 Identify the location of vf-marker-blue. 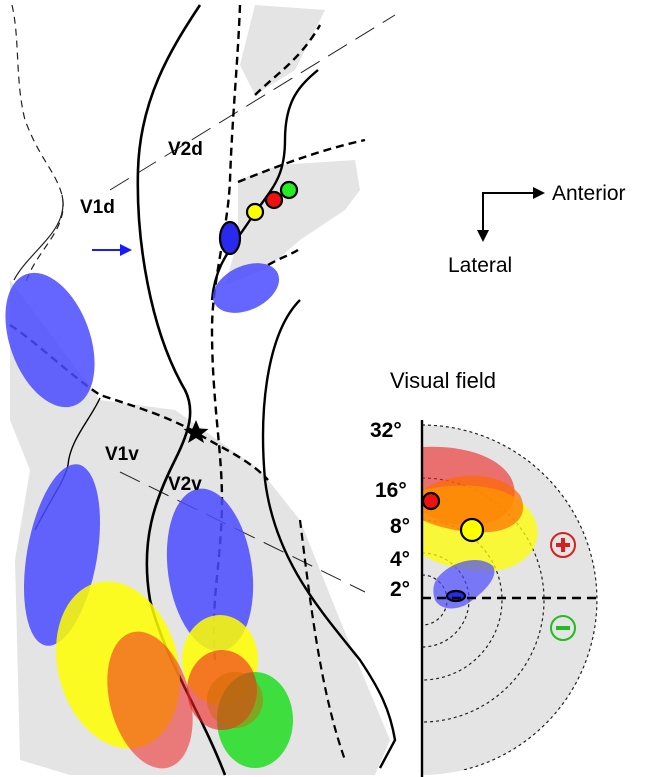
(456, 596).